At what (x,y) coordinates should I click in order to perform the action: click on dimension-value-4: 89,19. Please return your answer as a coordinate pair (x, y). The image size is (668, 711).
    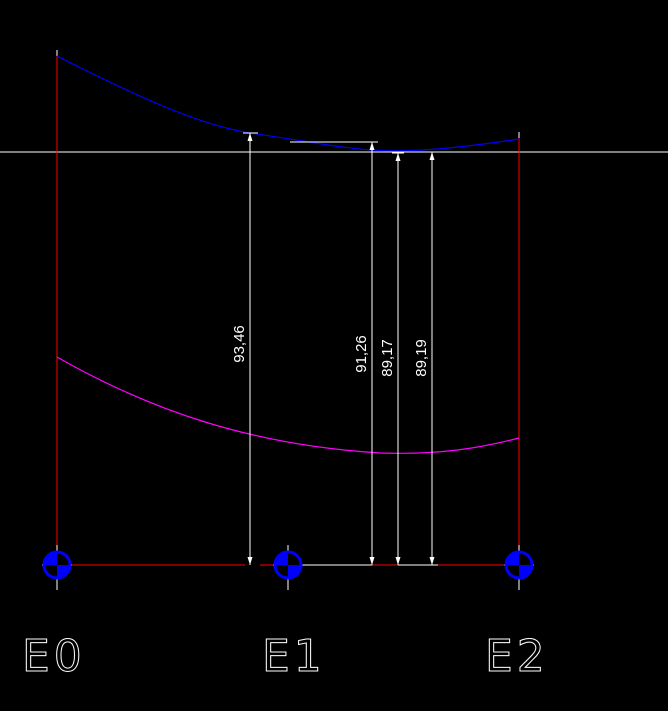
    Looking at the image, I should click on (421, 358).